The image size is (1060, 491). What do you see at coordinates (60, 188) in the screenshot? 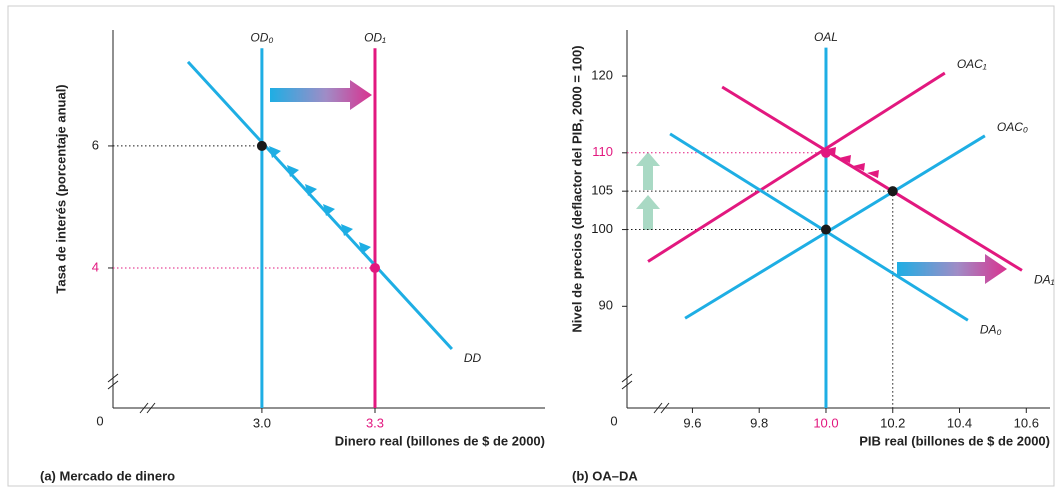
I see `y-axis-label: Tasa de interés (porcentaje anual)` at bounding box center [60, 188].